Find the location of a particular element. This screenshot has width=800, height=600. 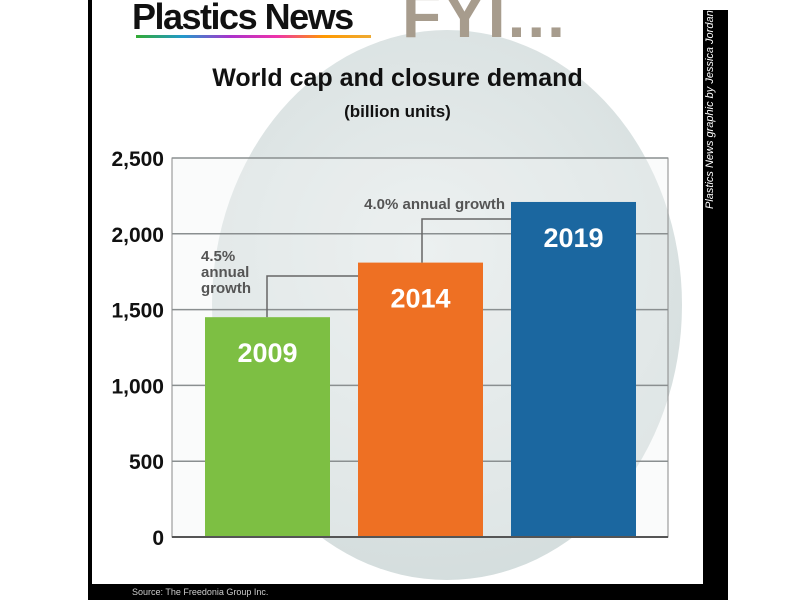

growth-annotation-1: annual is located at coordinates (225, 272).